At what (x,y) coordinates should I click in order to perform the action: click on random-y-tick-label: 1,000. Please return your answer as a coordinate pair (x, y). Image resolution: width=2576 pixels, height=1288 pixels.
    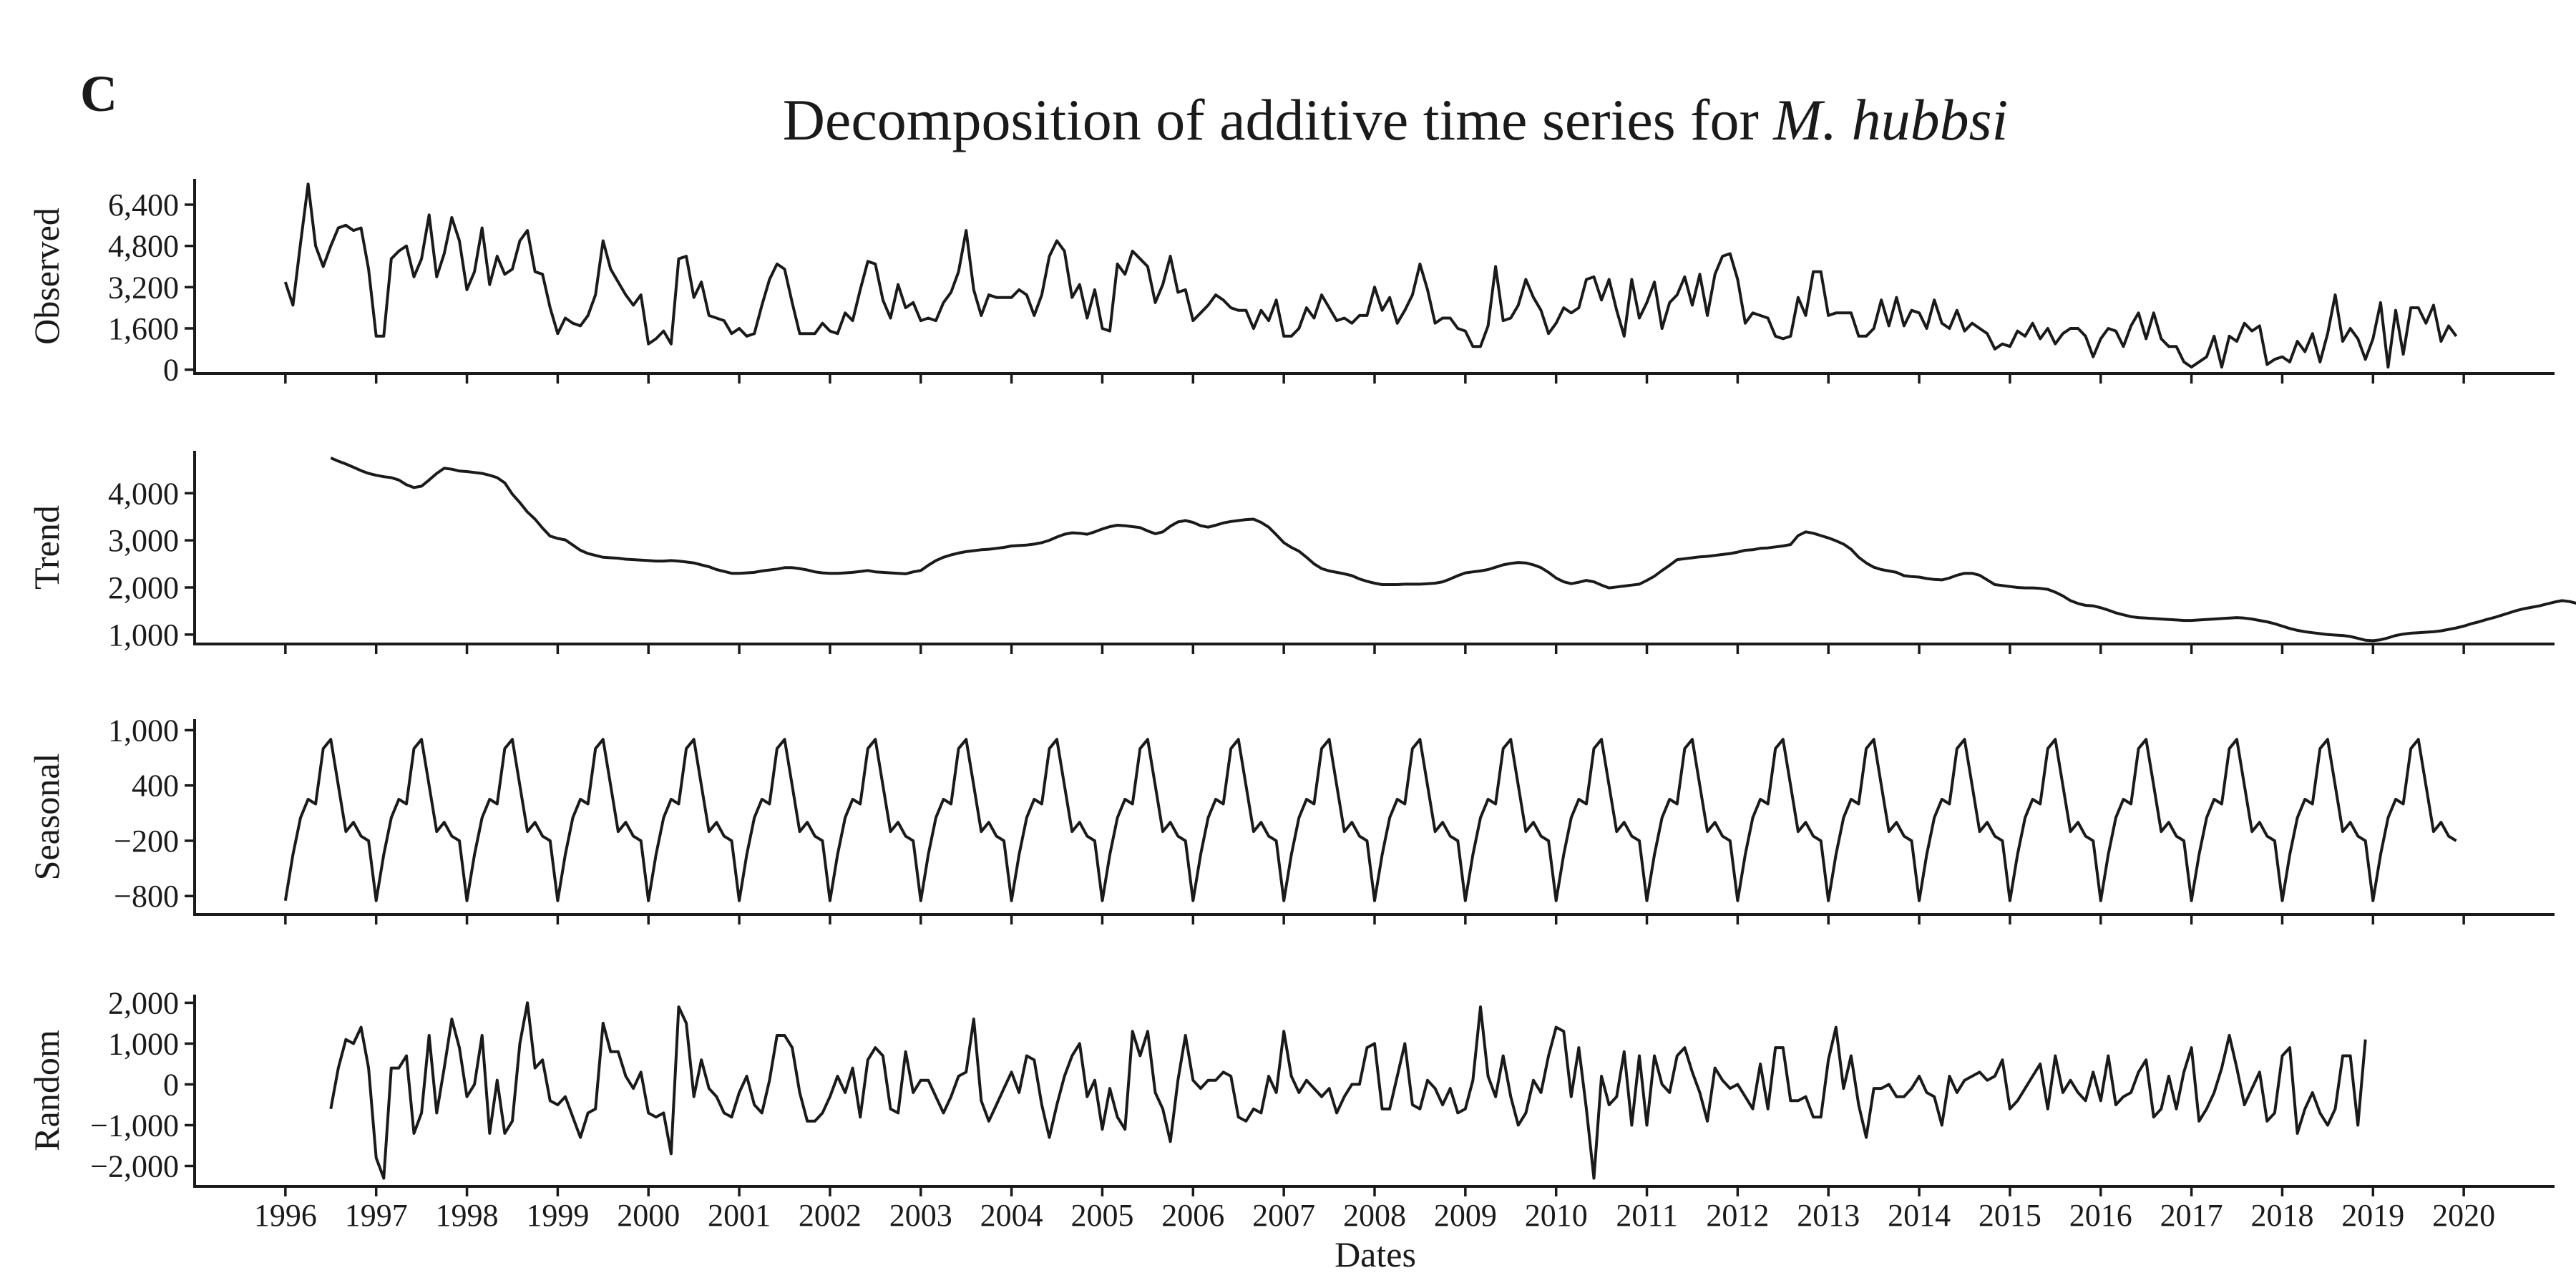
    Looking at the image, I should click on (143, 1043).